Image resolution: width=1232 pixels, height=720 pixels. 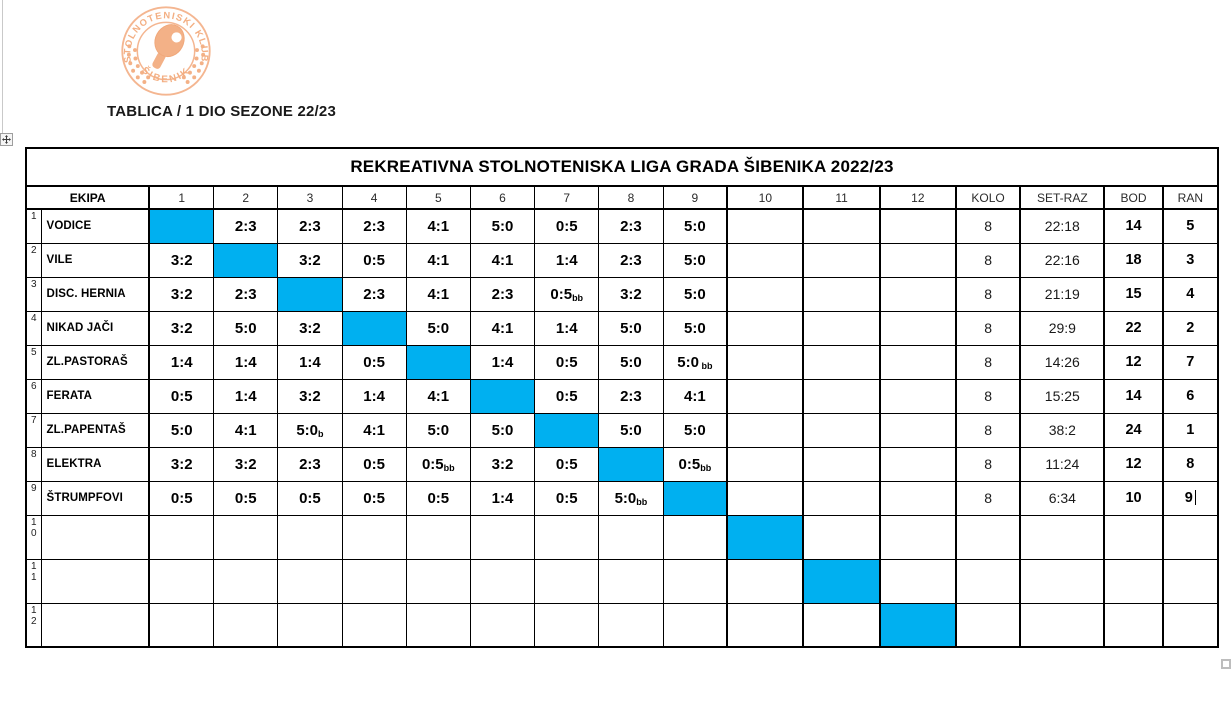 I want to click on ran-cell: 7, so click(x=1190, y=362).